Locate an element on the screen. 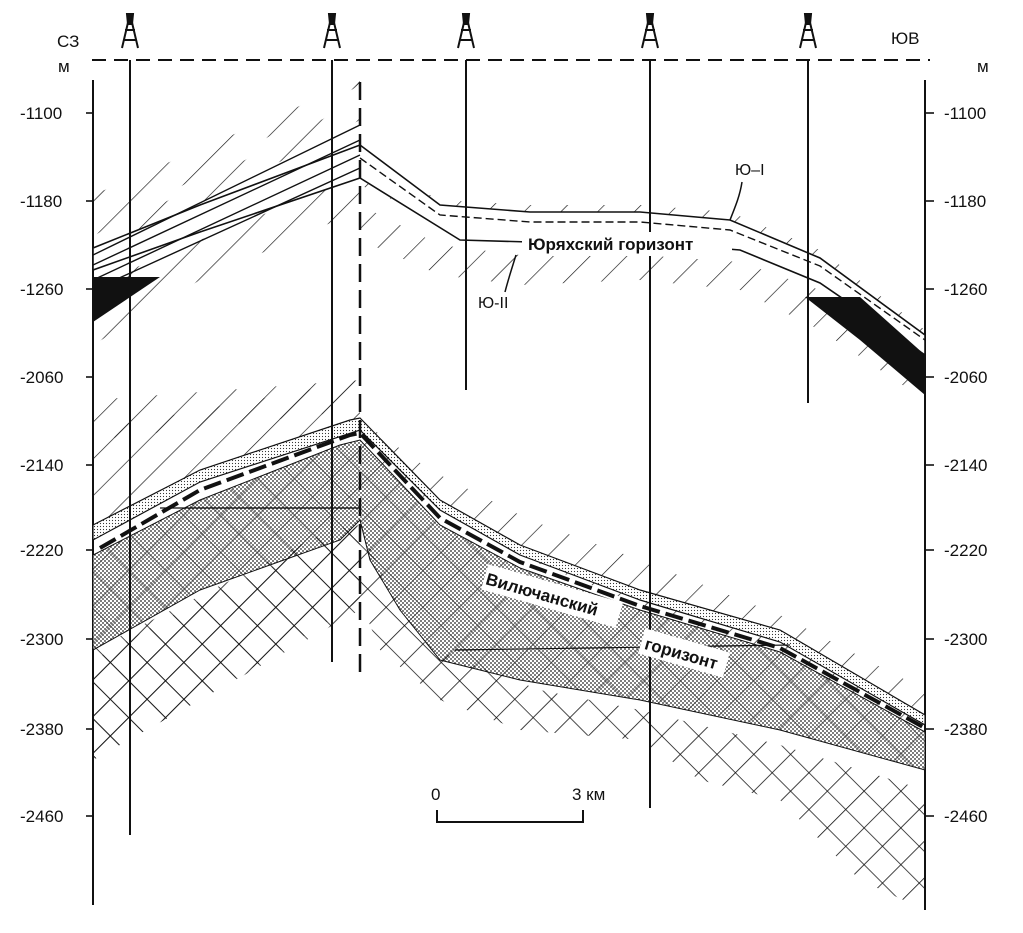  right-tick-label: -1100 is located at coordinates (965, 113).